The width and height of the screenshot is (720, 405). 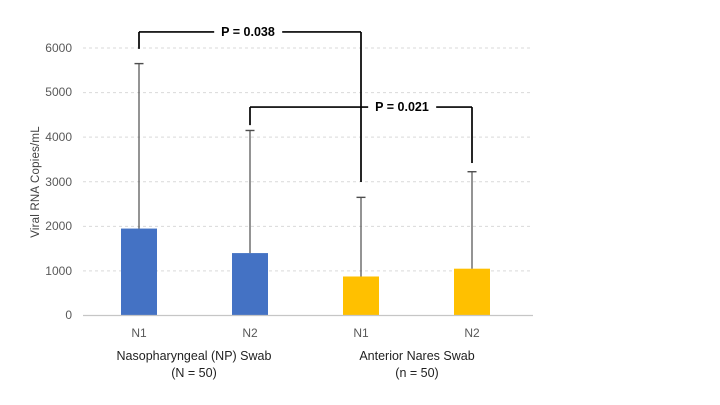 I want to click on pvalue-label-1: P = 0.038, so click(x=248, y=32).